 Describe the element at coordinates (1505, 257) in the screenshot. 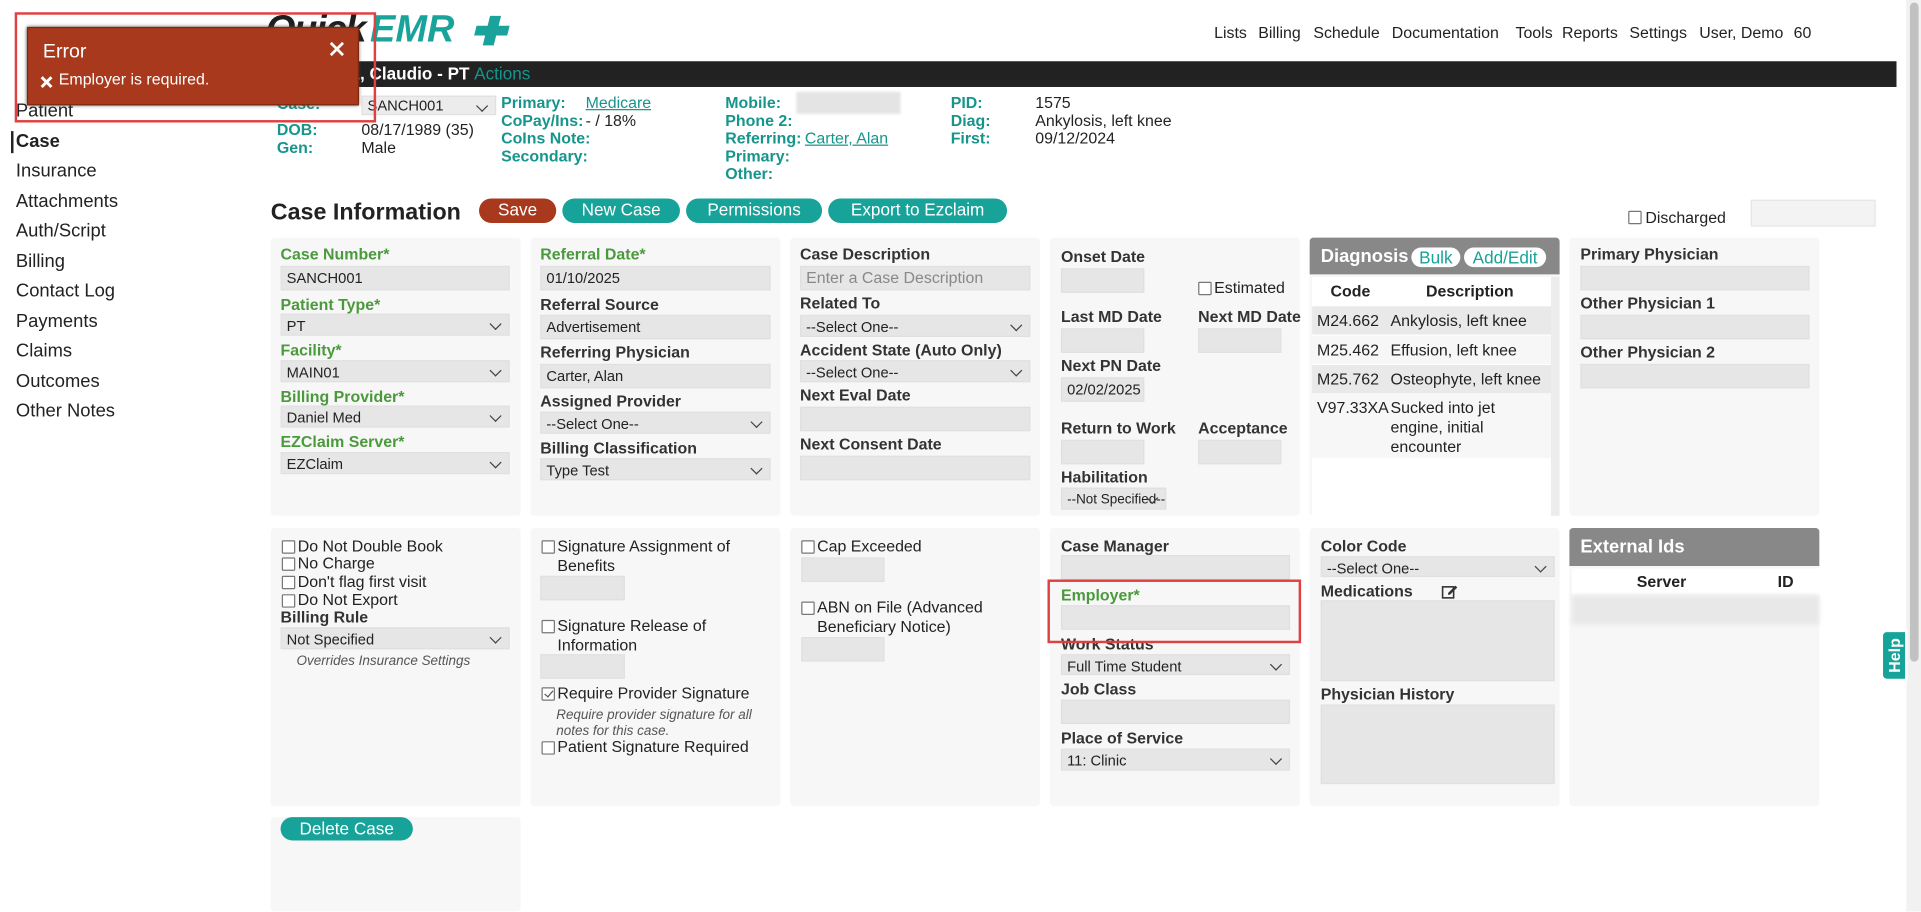

I see `pill-button: Add/Edit` at that location.